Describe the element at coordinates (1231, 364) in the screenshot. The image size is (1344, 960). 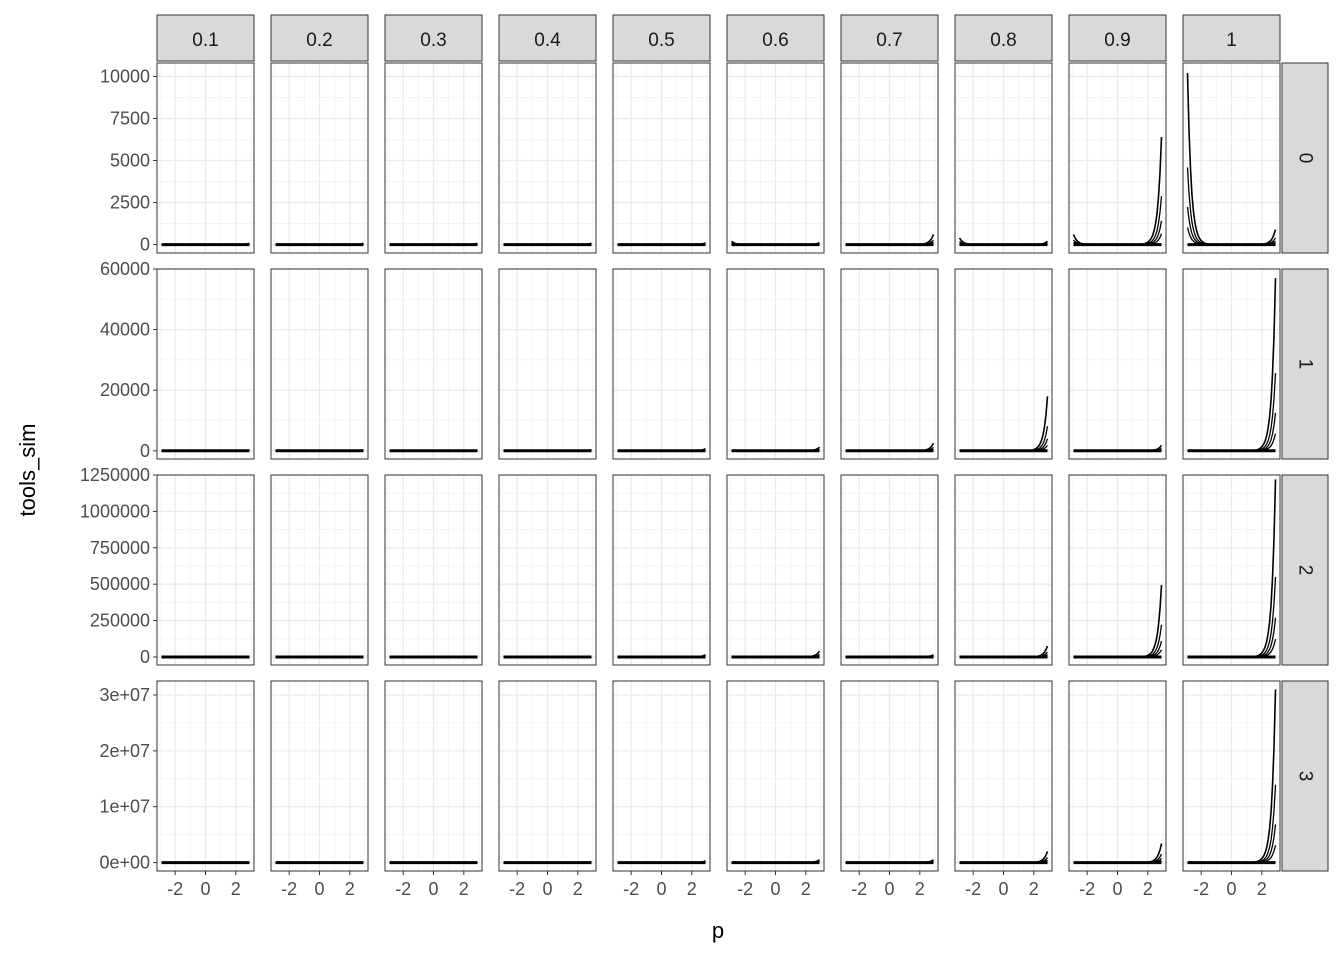
I see `panel-r2-c10` at that location.